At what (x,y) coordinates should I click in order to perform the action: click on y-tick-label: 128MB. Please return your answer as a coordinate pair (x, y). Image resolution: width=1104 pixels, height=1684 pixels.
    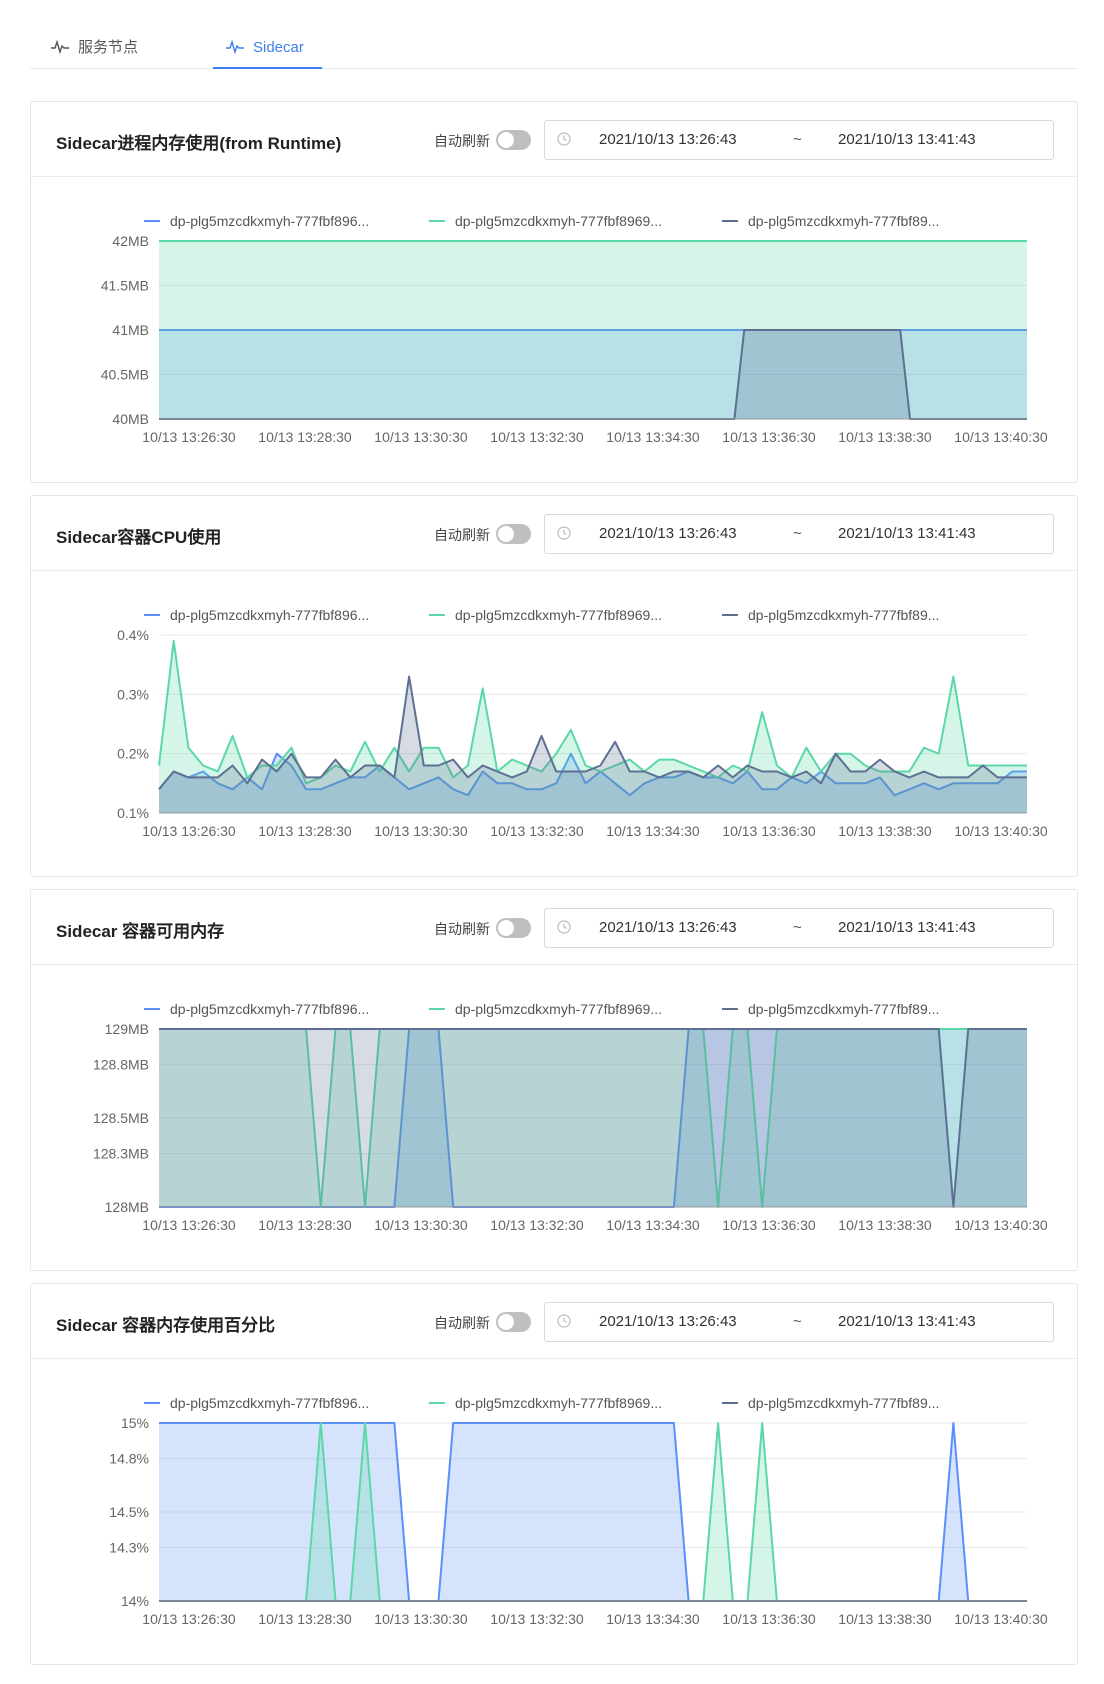
    Looking at the image, I should click on (127, 1207).